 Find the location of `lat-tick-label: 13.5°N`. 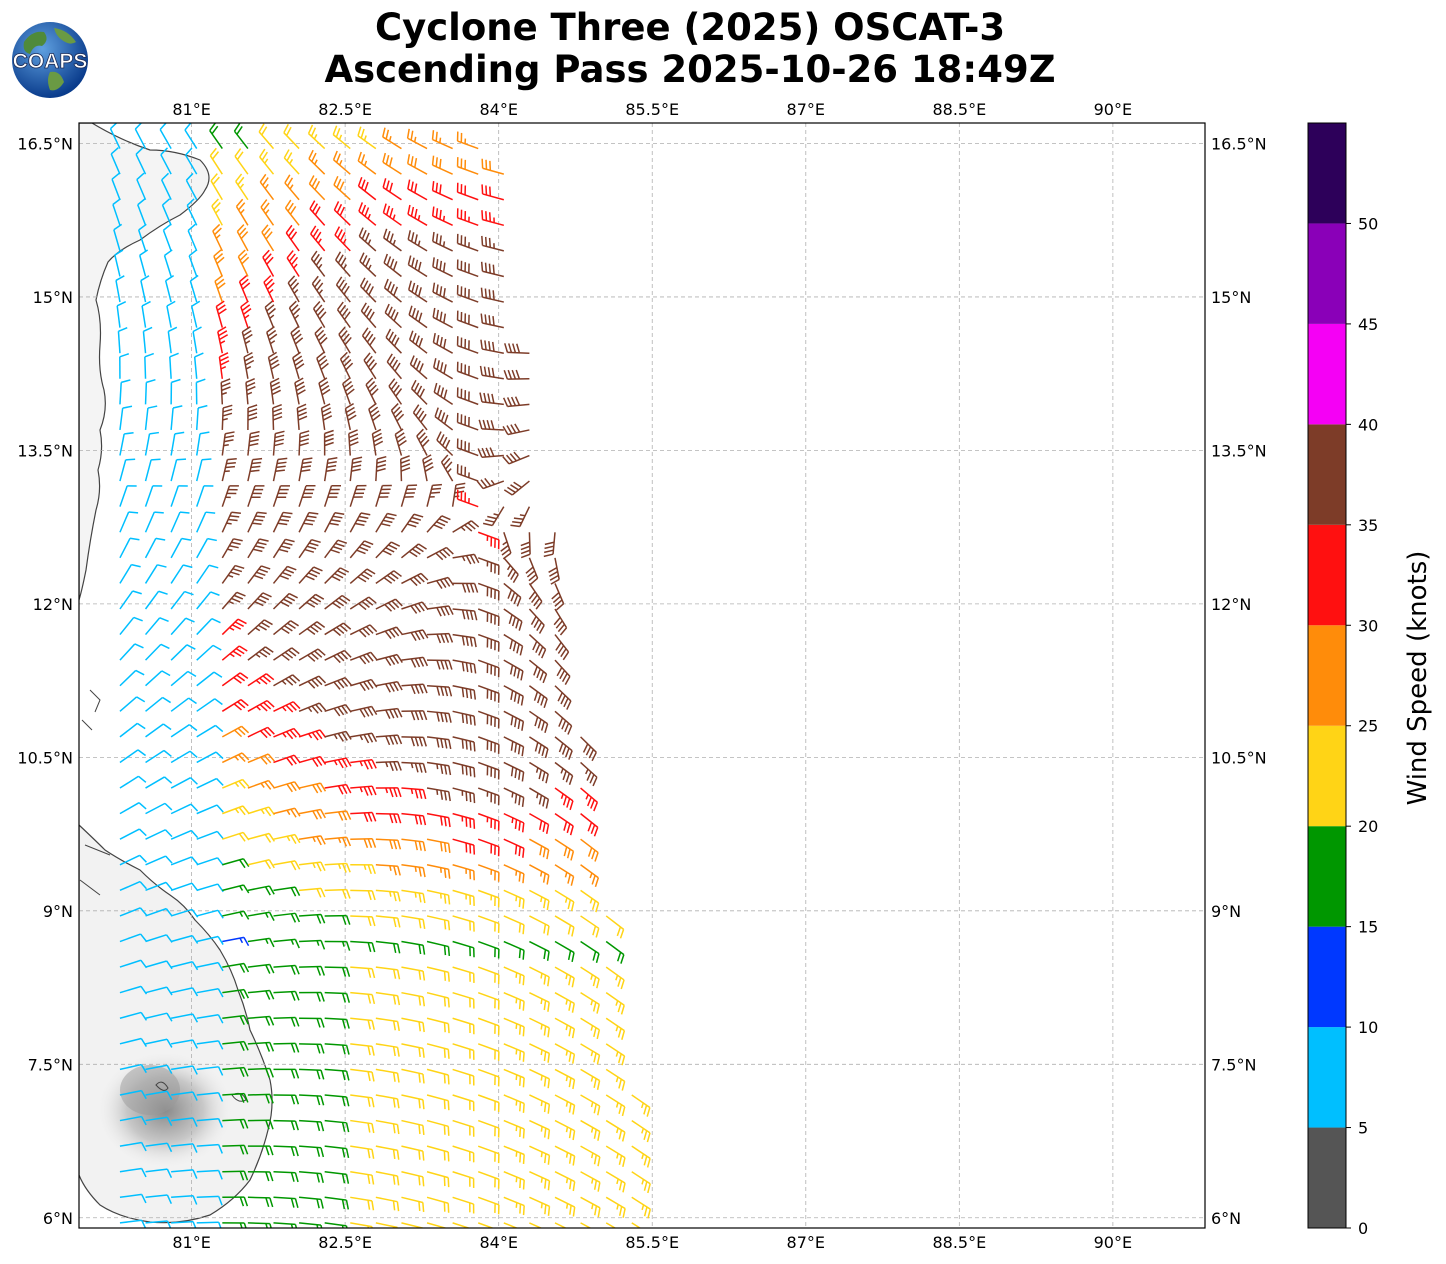

lat-tick-label: 13.5°N is located at coordinates (45, 450).